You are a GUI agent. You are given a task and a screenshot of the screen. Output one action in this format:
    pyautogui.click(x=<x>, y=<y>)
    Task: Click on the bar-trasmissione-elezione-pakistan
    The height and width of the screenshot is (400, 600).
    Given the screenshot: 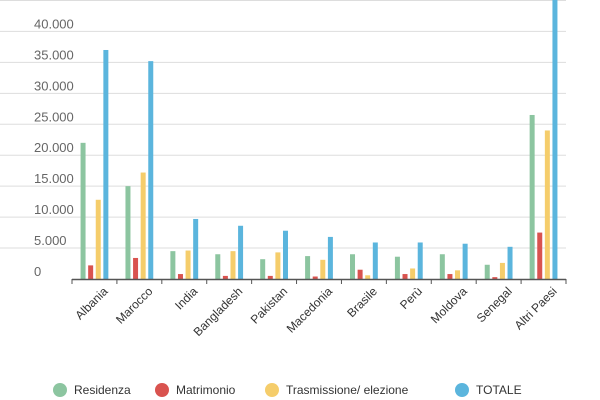 What is the action you would take?
    pyautogui.click(x=278, y=265)
    